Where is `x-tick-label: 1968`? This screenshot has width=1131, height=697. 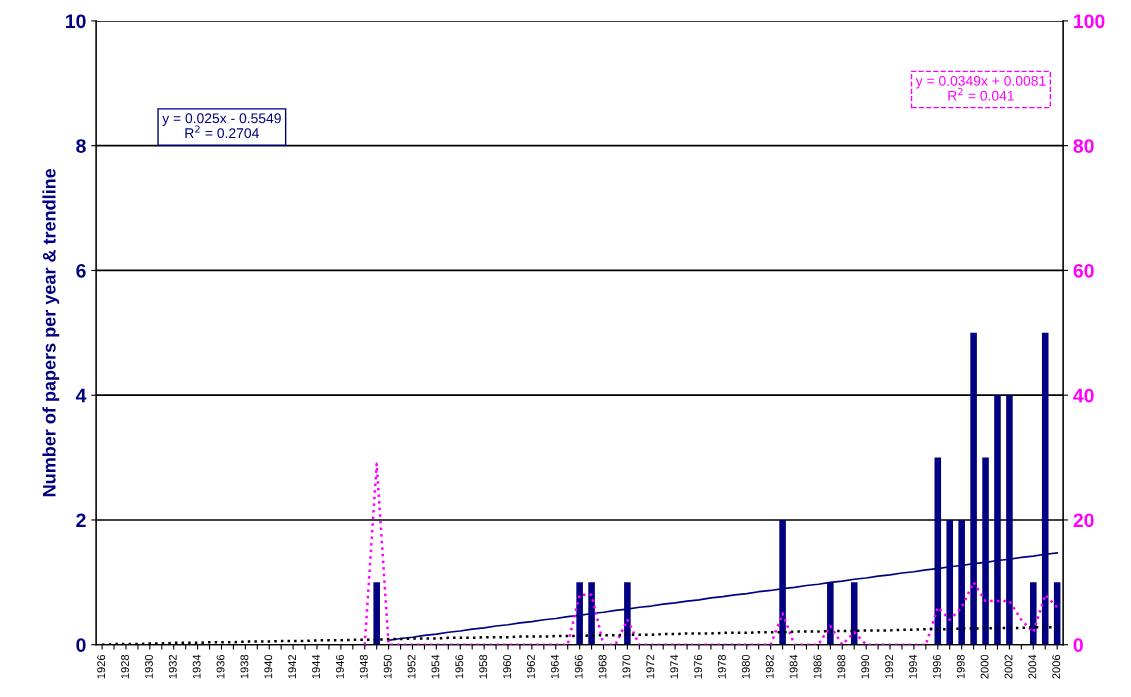 x-tick-label: 1968 is located at coordinates (602, 666).